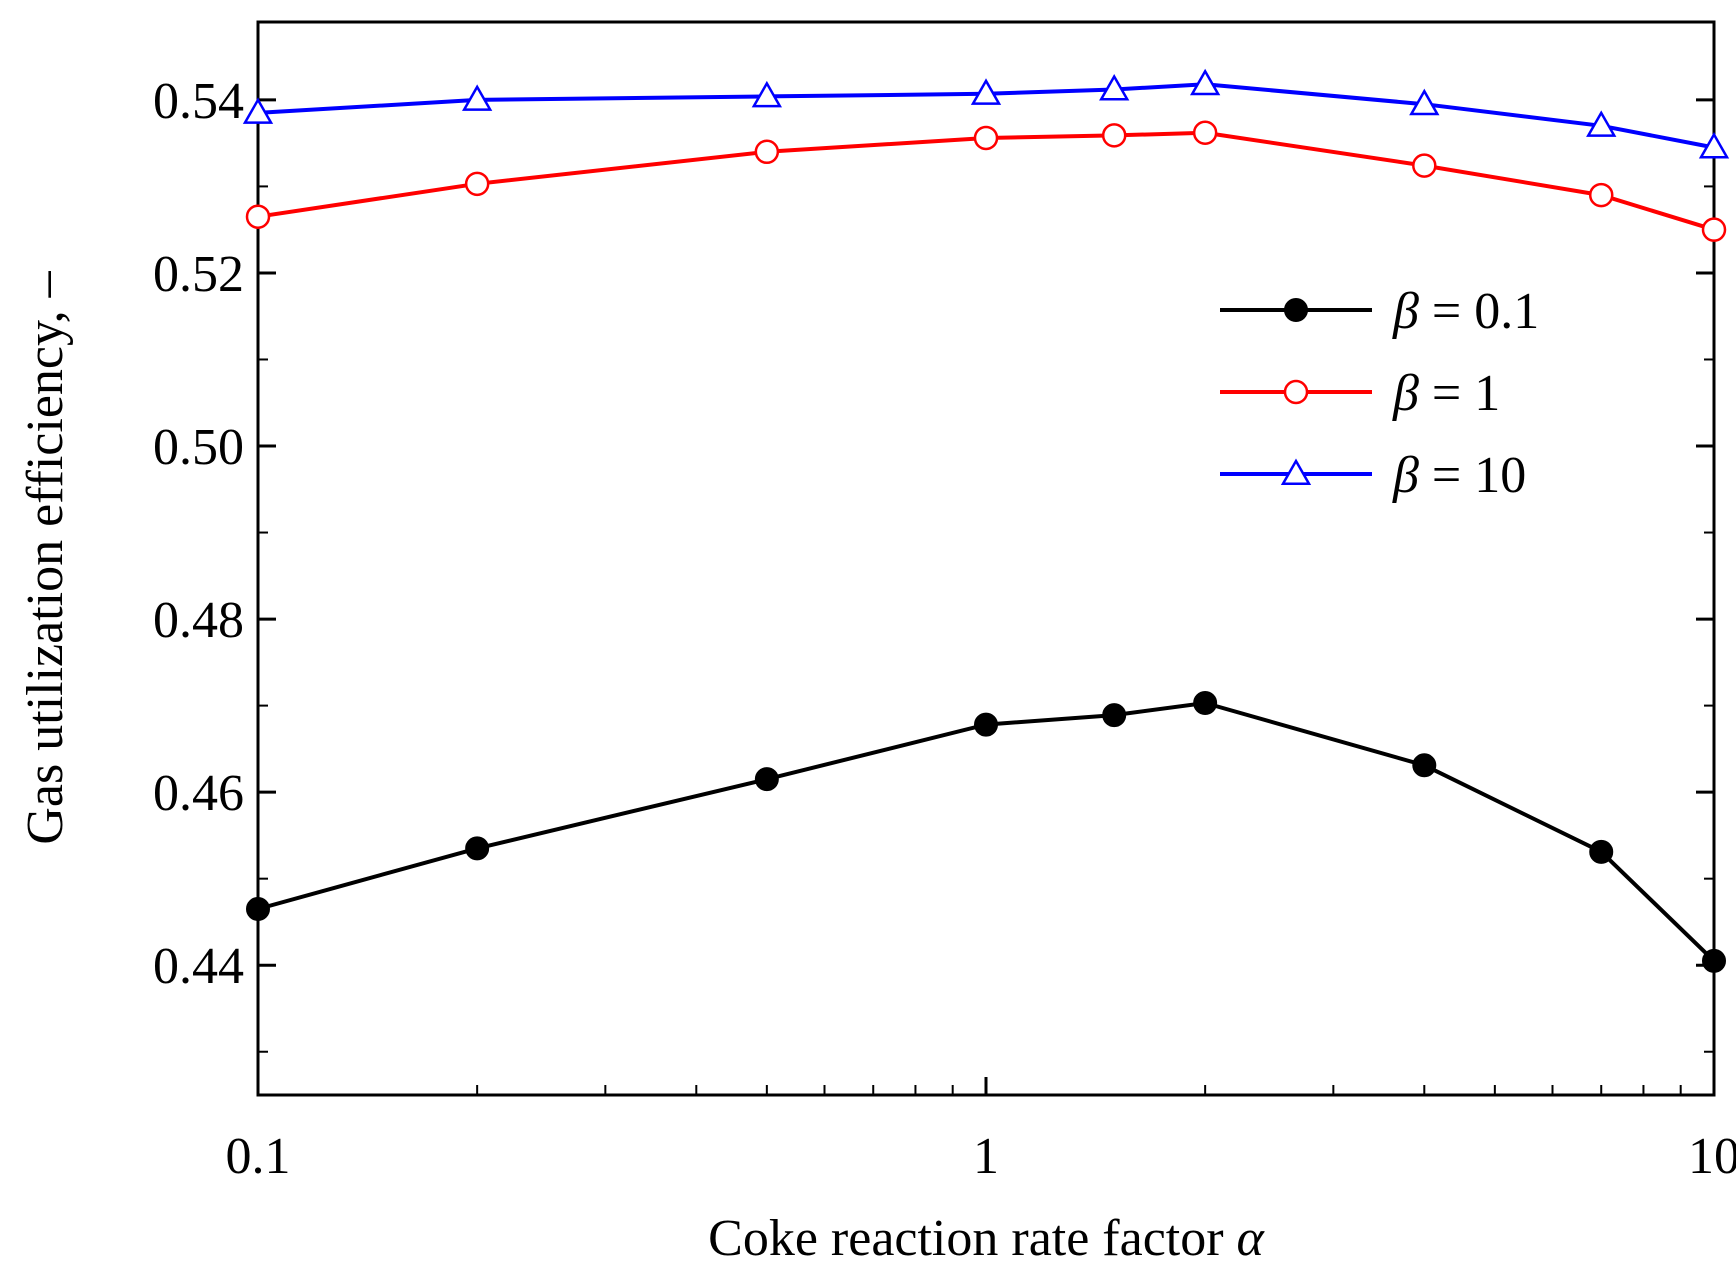 The image size is (1736, 1280). What do you see at coordinates (1251, 1238) in the screenshot?
I see `x-axis-symbol: α` at bounding box center [1251, 1238].